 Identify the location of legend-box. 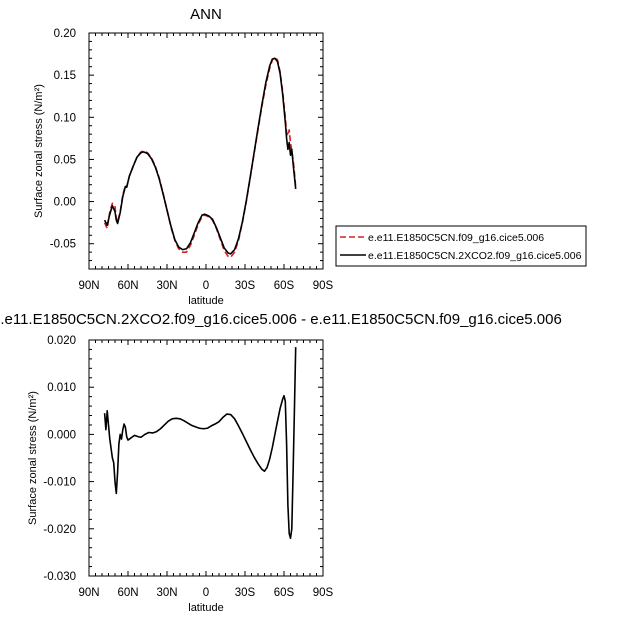
(461, 246).